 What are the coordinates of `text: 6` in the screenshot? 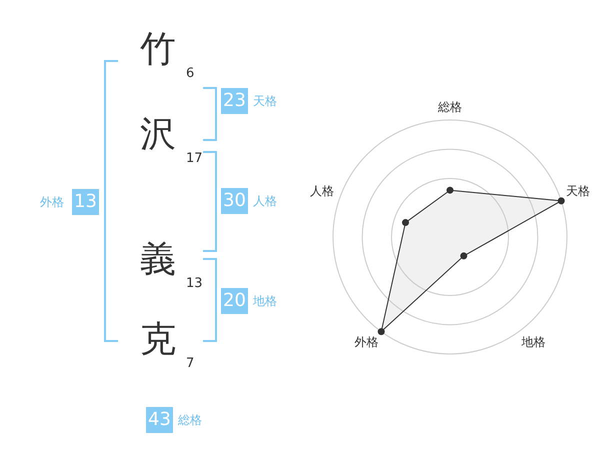 It's located at (190, 73).